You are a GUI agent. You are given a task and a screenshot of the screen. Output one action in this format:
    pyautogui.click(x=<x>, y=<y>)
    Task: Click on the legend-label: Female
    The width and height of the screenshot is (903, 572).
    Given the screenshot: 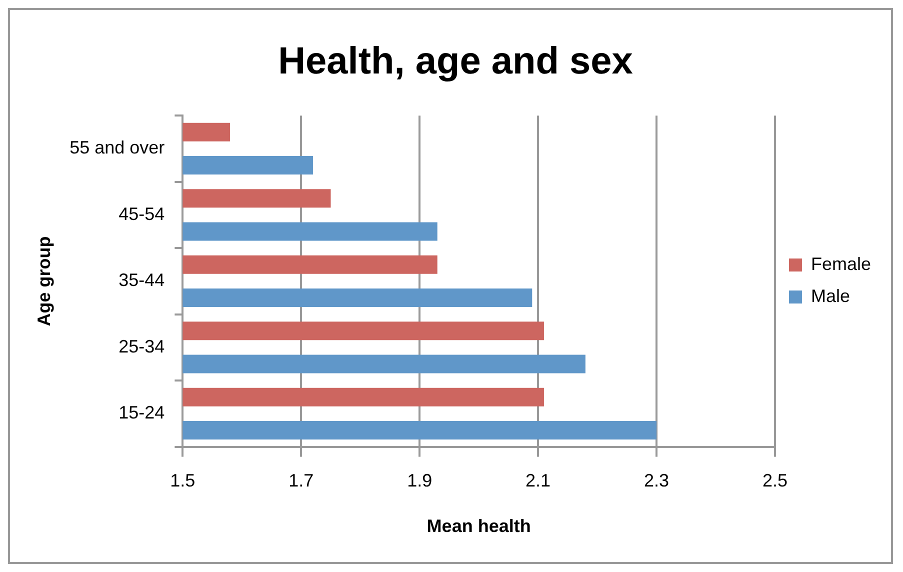 What is the action you would take?
    pyautogui.click(x=841, y=264)
    